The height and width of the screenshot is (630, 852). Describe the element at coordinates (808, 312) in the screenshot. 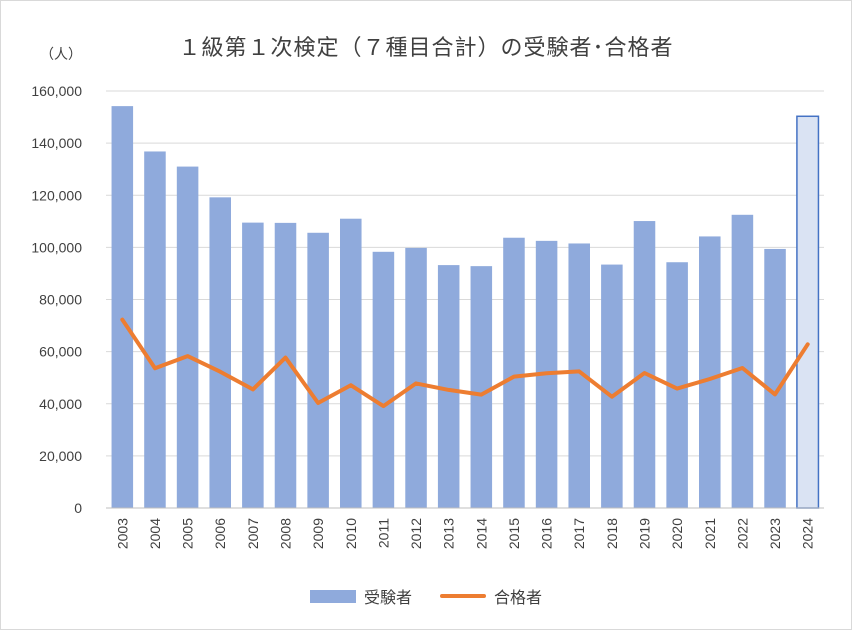

I see `bar-2024` at that location.